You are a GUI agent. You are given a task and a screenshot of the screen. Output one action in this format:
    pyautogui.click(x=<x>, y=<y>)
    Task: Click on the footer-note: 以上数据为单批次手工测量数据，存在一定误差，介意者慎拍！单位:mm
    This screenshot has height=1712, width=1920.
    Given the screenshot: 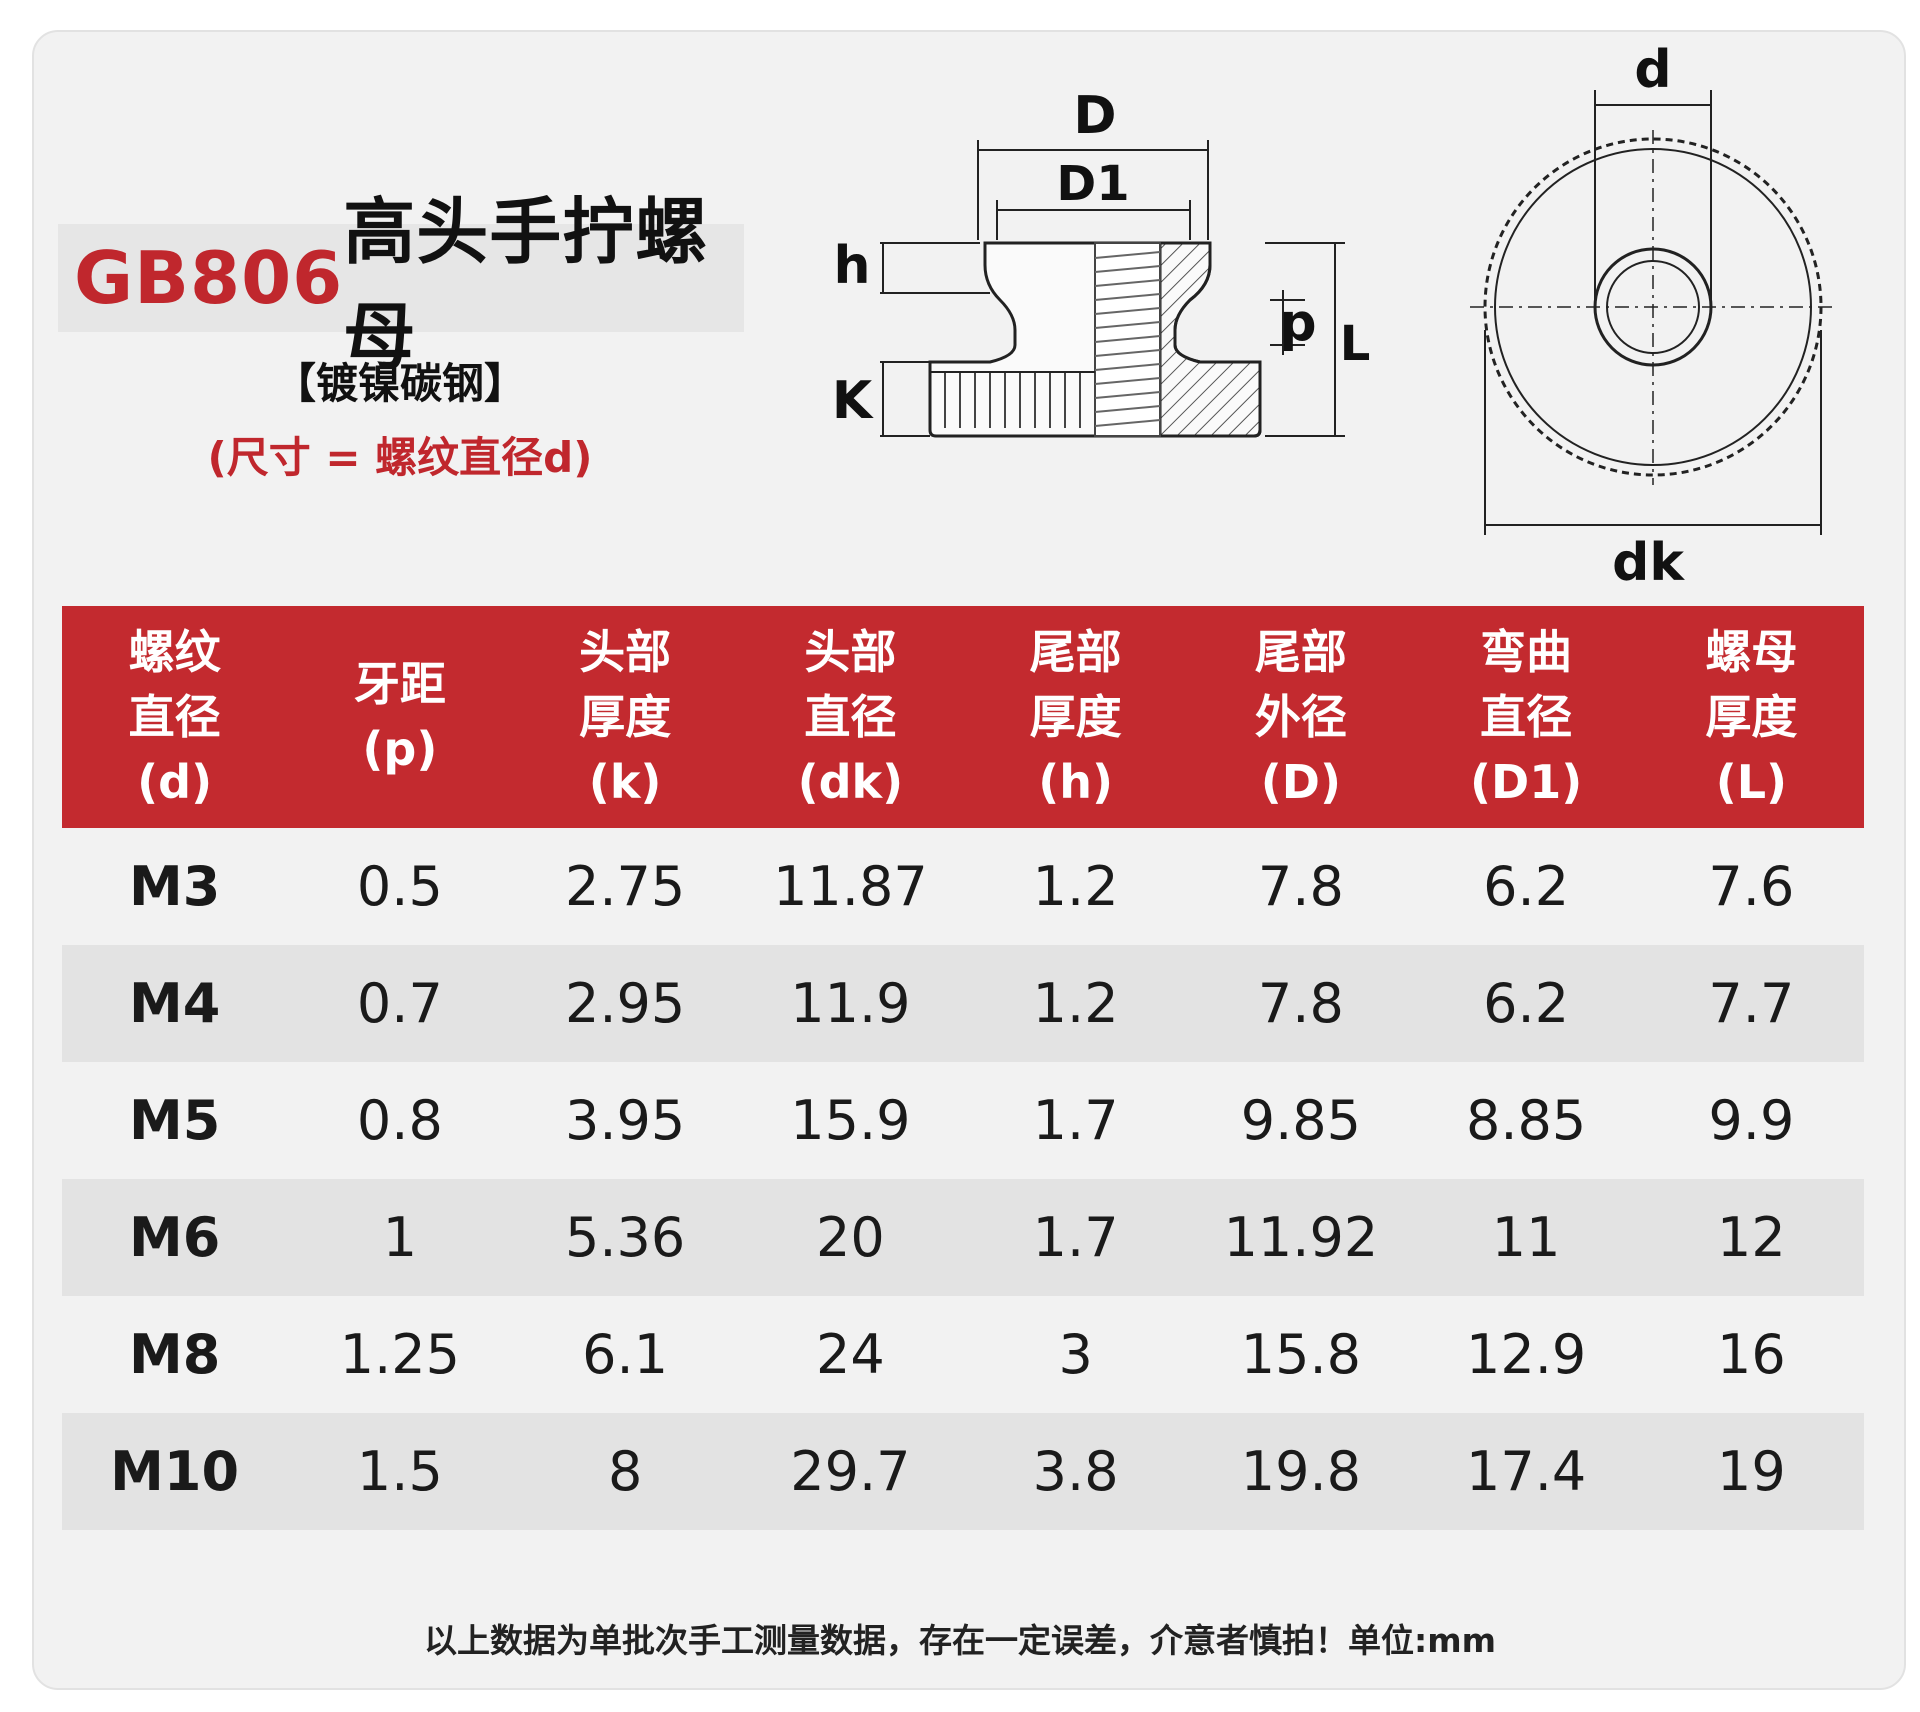 What is the action you would take?
    pyautogui.click(x=960, y=1640)
    